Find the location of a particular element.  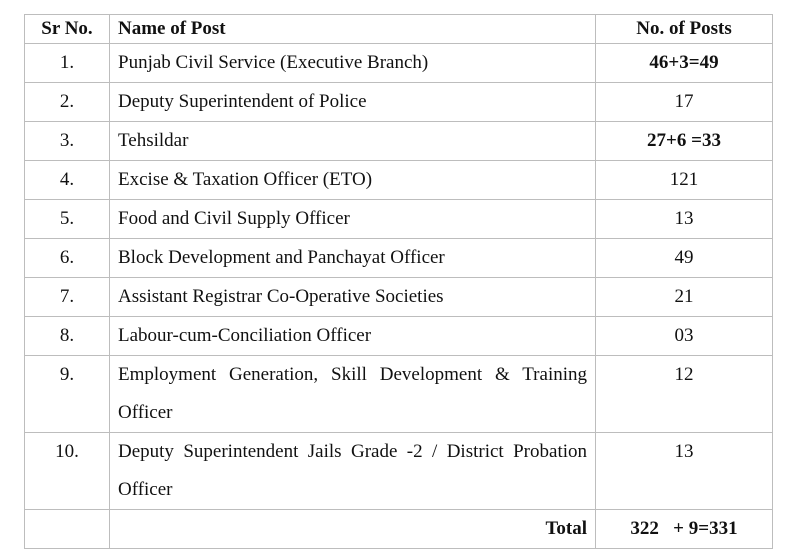

sr-no: 2. is located at coordinates (67, 102).